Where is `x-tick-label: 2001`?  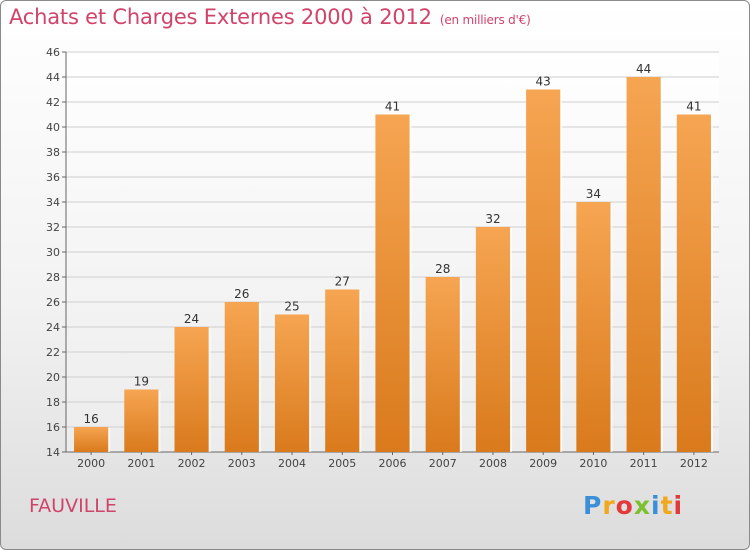
x-tick-label: 2001 is located at coordinates (141, 463).